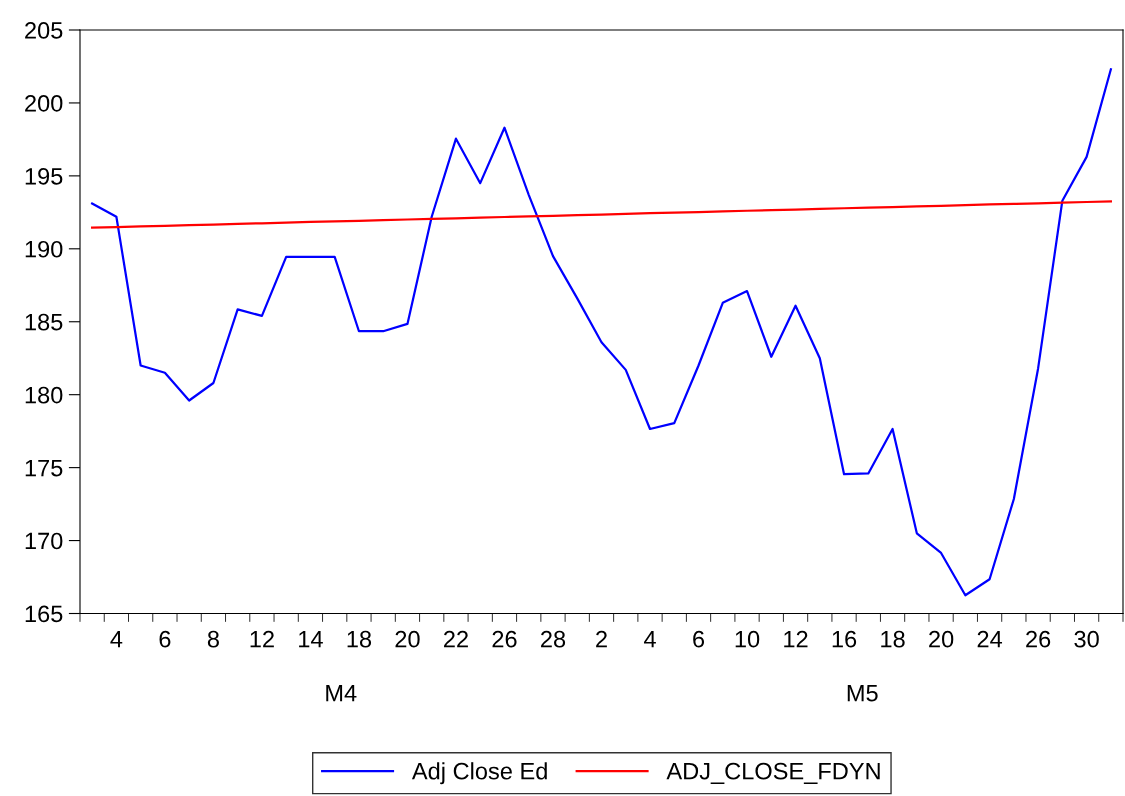  Describe the element at coordinates (311, 639) in the screenshot. I see `x-tick-label: 14` at that location.